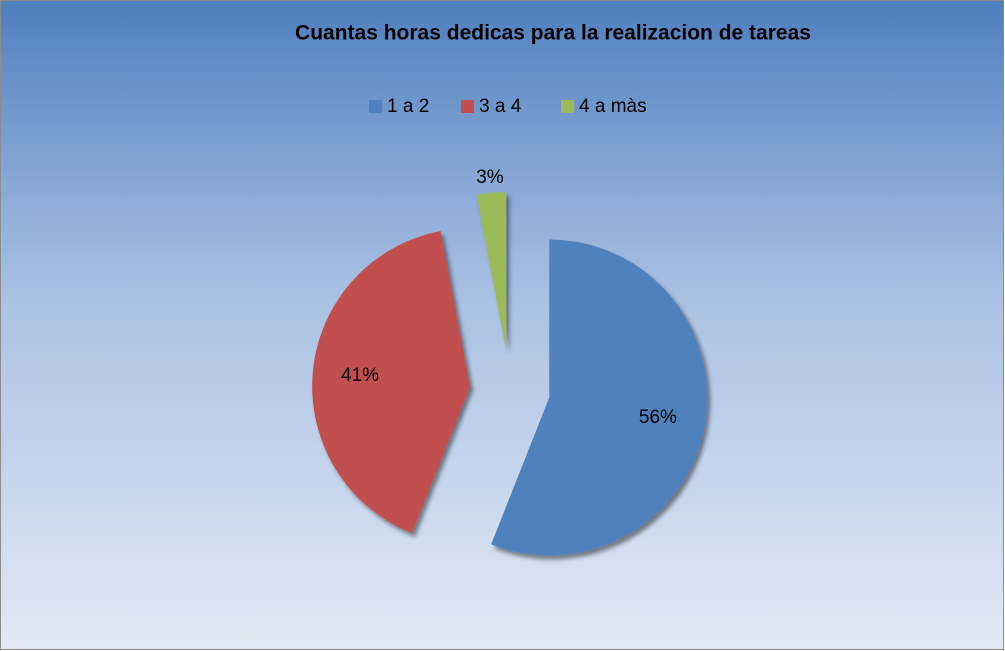  Describe the element at coordinates (500, 106) in the screenshot. I see `legend-label: 3 a 4` at that location.